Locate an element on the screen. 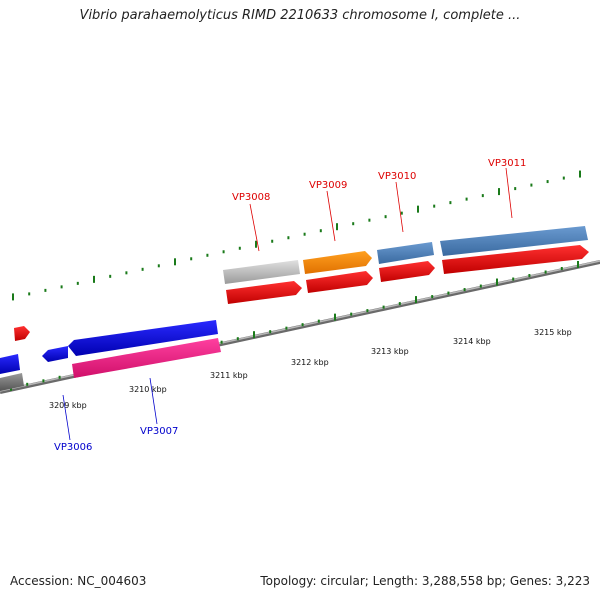 The height and width of the screenshot is (600, 600). tick-label-3209: 3209 kbp is located at coordinates (68, 405).